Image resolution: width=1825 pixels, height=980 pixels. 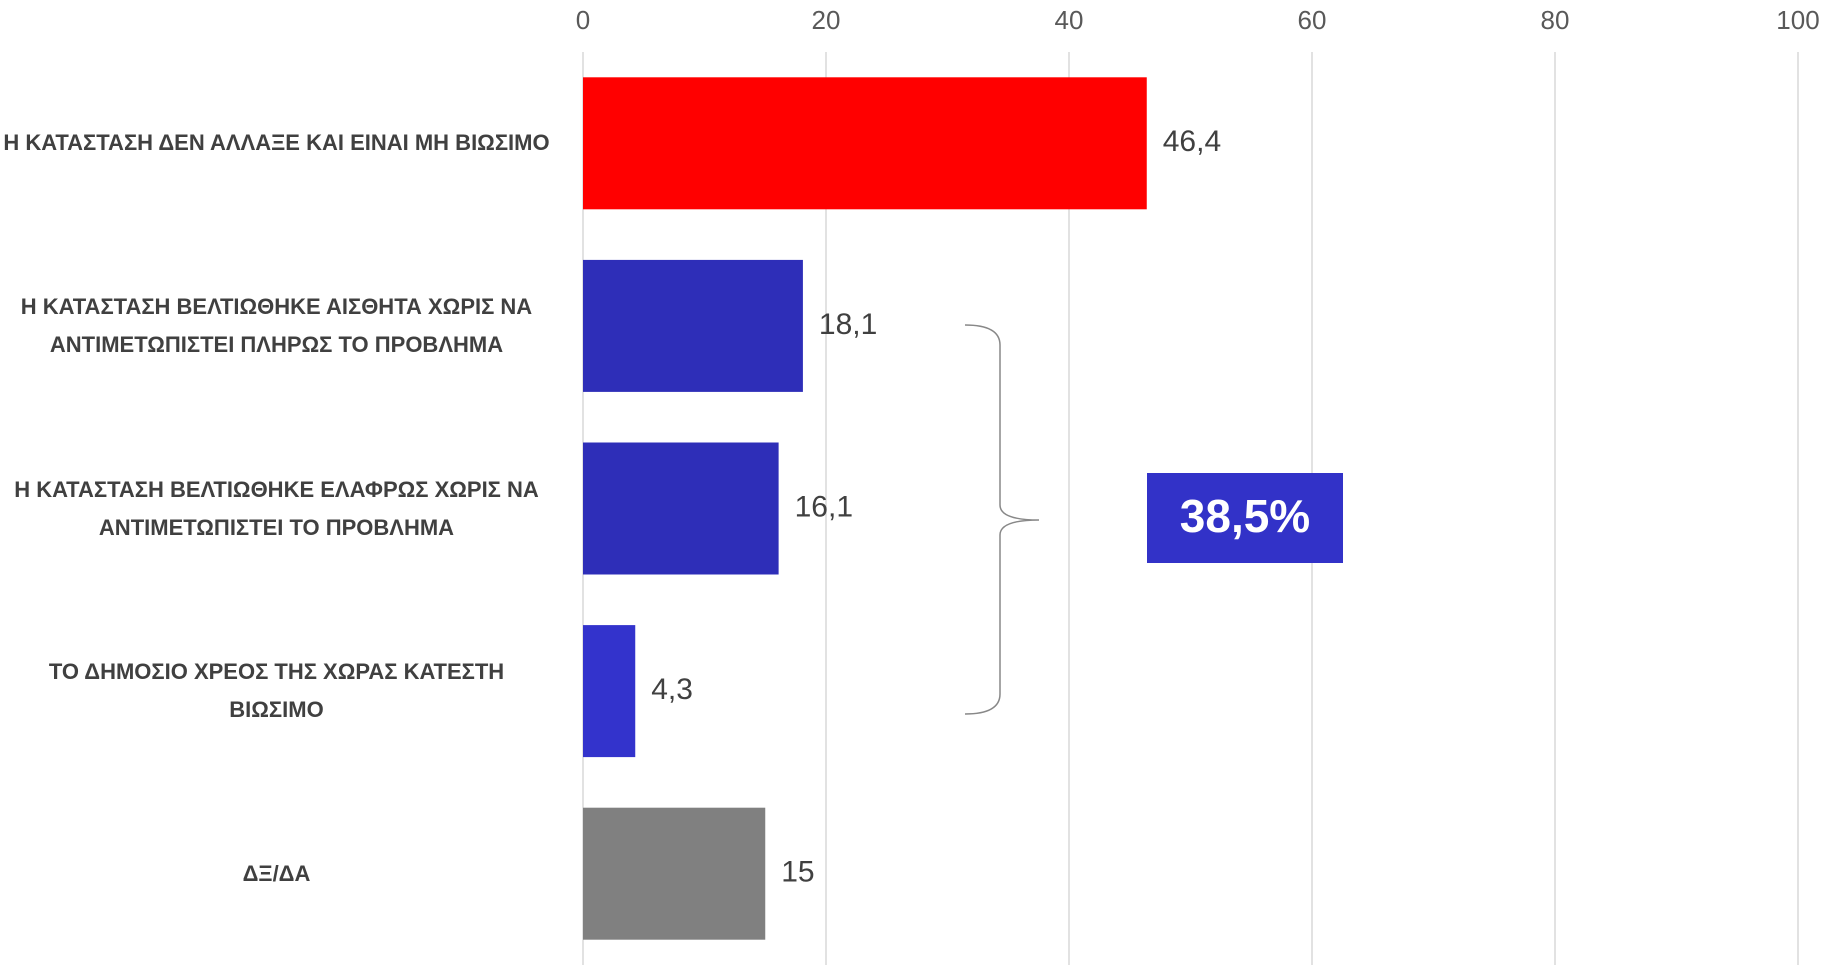 What do you see at coordinates (848, 324) in the screenshot?
I see `value-label: 18,1` at bounding box center [848, 324].